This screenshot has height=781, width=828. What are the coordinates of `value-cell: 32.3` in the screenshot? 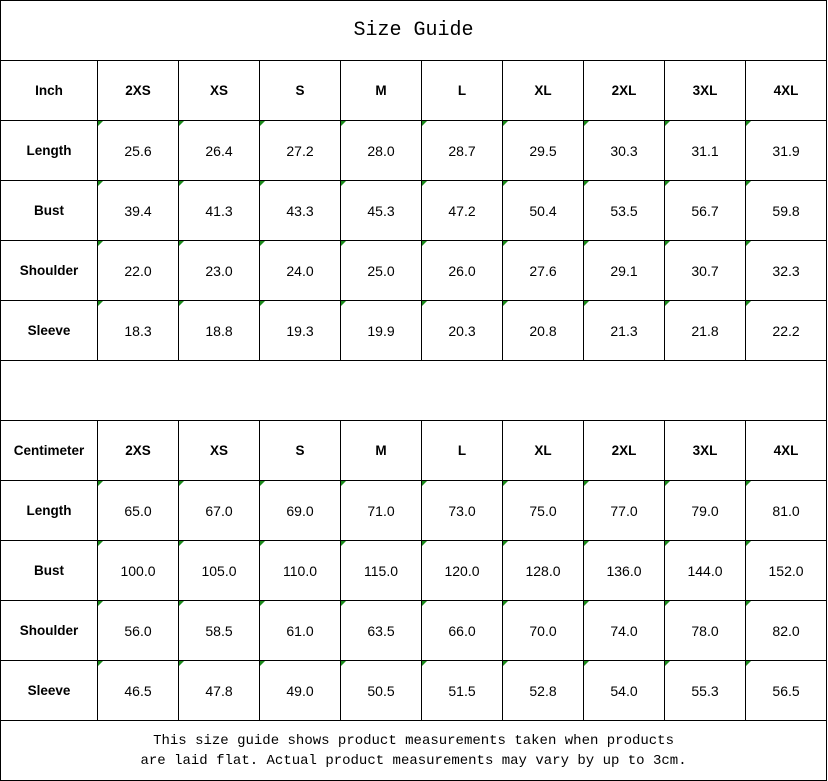 It's located at (786, 270).